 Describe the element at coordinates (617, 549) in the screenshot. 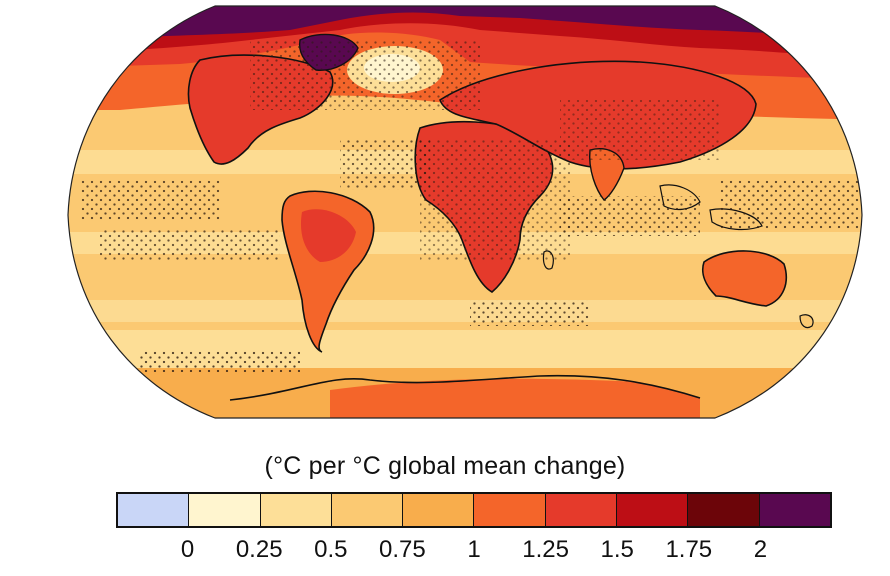

I see `colorbar-tick-label: 1.5` at that location.